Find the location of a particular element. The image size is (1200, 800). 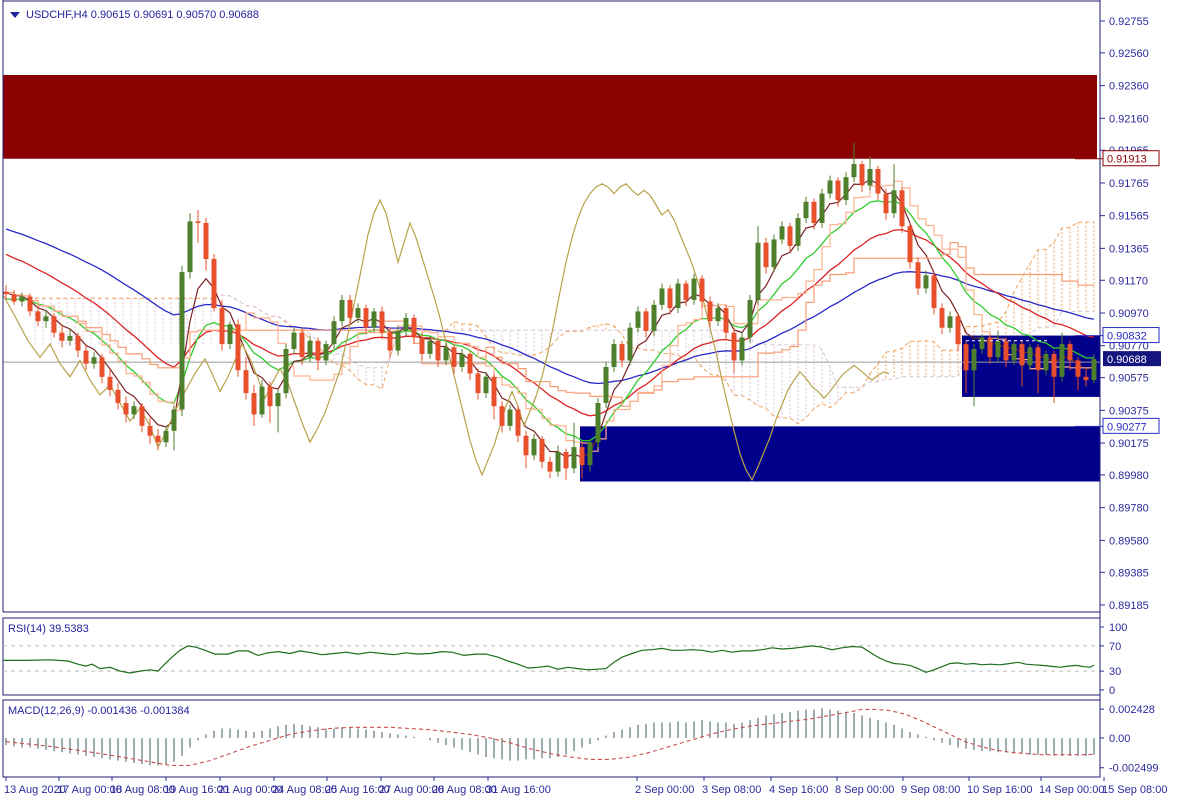

price-axis-label: 0.91765 is located at coordinates (1129, 184).